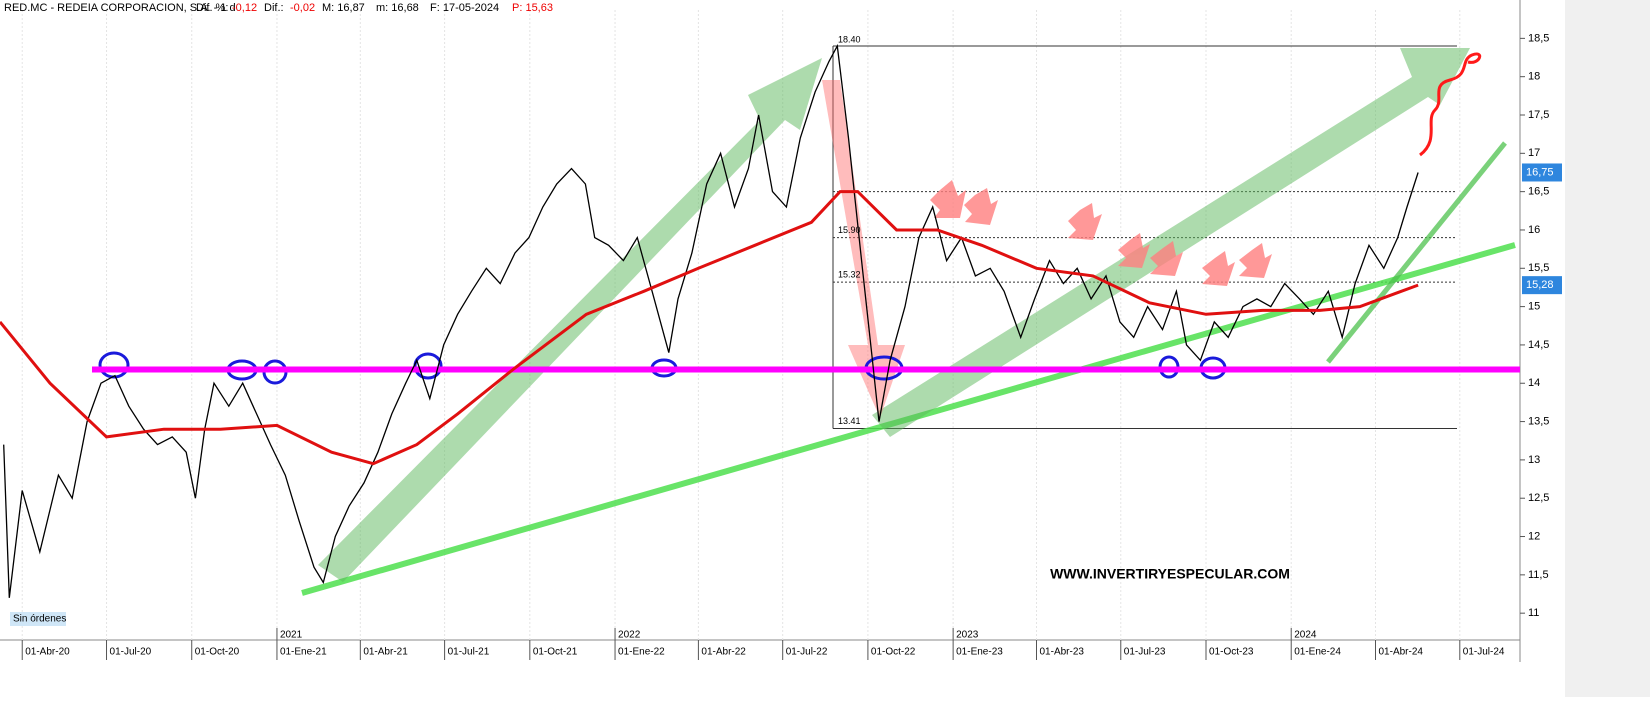 This screenshot has height=702, width=1650. What do you see at coordinates (1534, 383) in the screenshot?
I see `y-tick-label: 14` at bounding box center [1534, 383].